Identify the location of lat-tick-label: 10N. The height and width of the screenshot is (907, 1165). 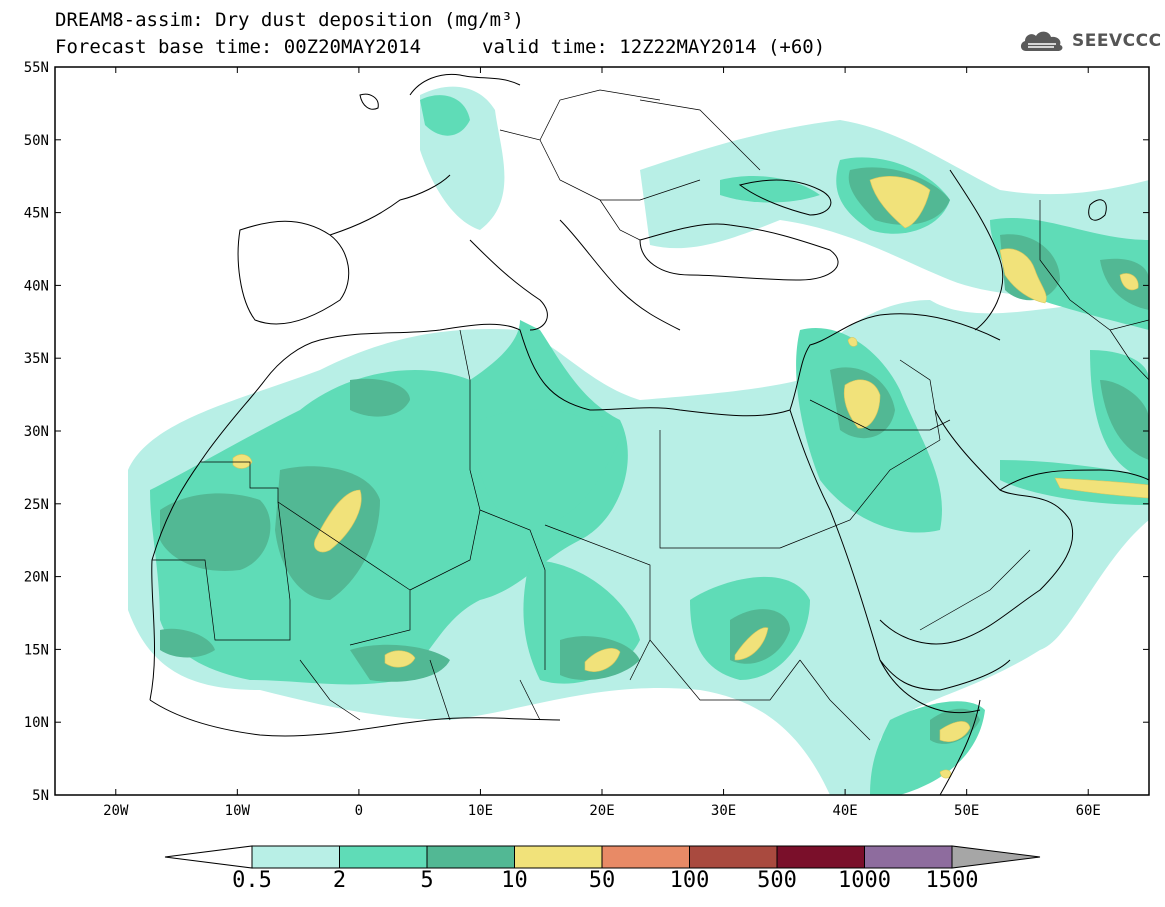
(36, 723).